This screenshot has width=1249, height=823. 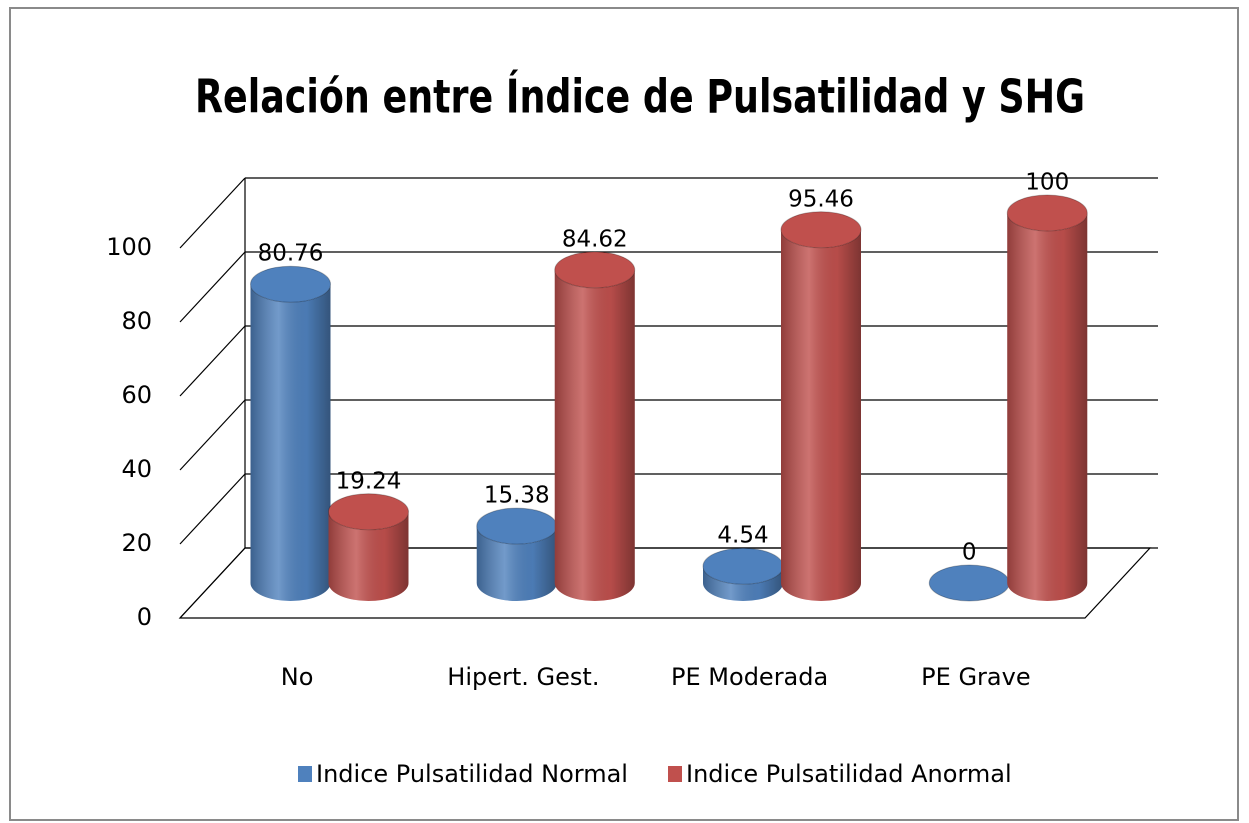 I want to click on data-label: 19.24, so click(x=369, y=481).